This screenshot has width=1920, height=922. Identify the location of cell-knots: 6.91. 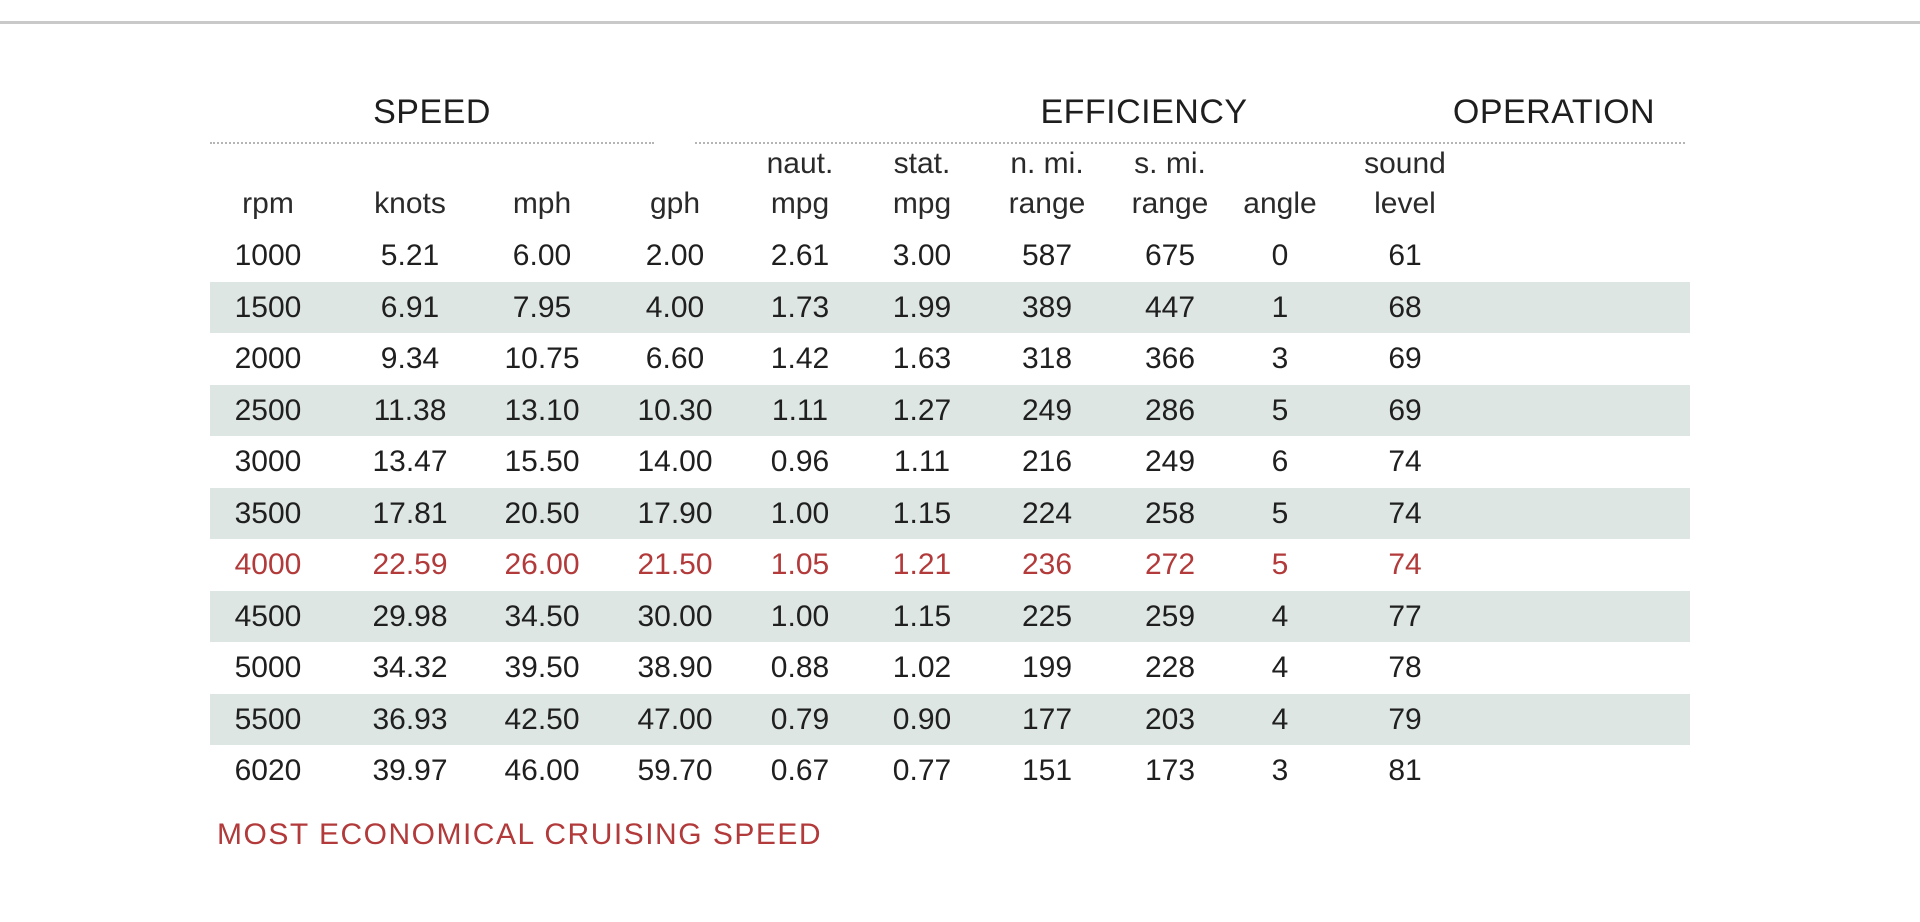
(410, 307).